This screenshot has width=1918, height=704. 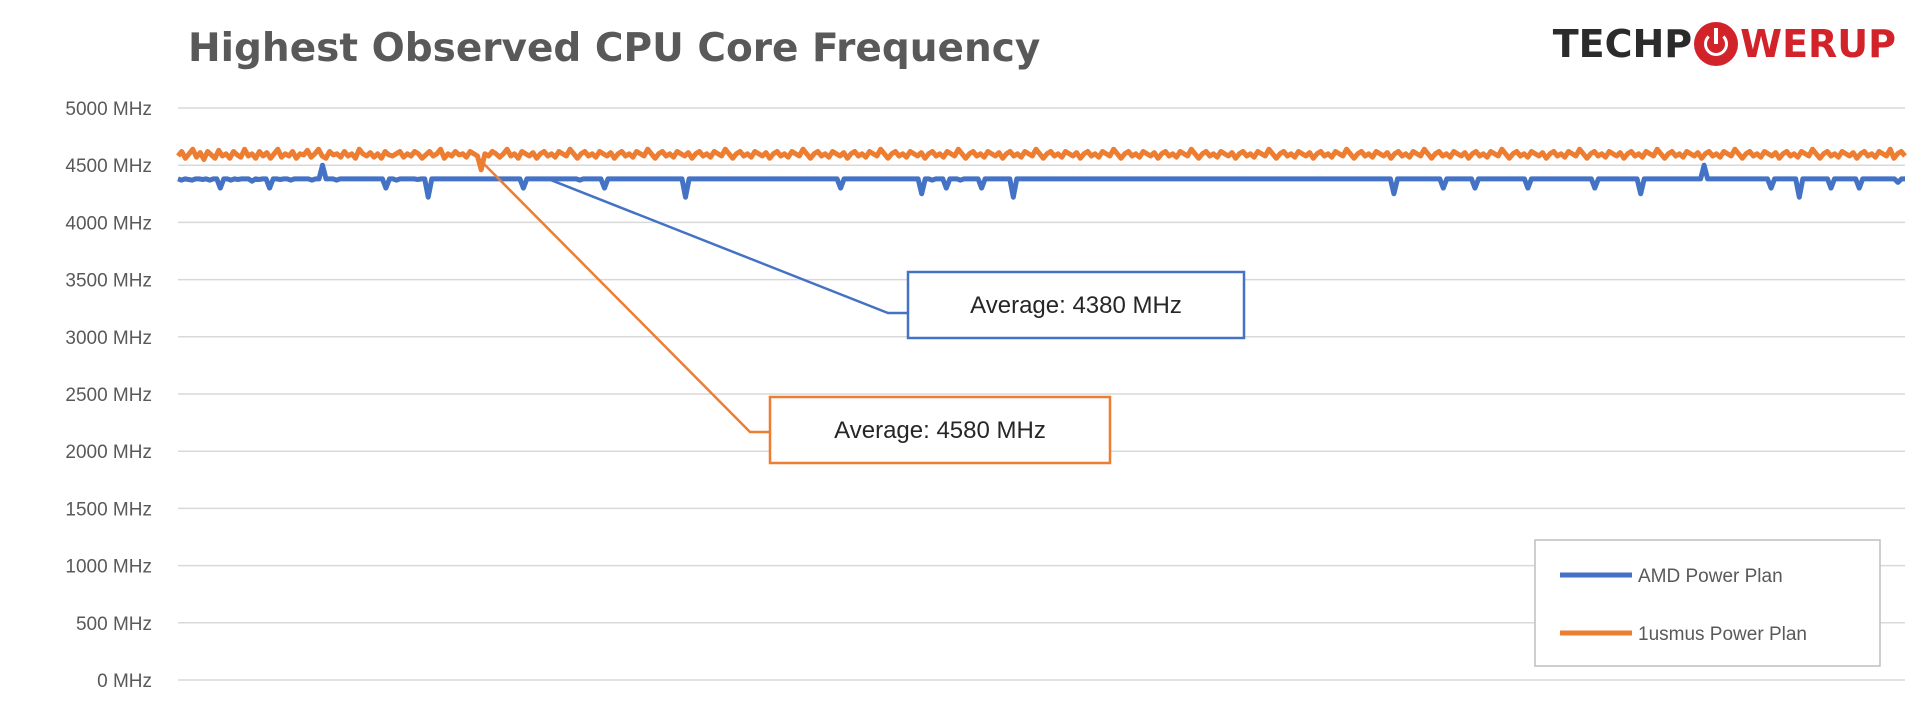 I want to click on y-tick-label: 1000 MHz, so click(x=108, y=567).